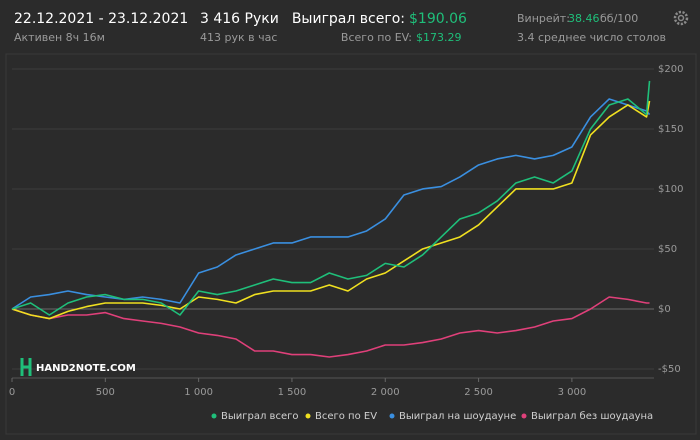  What do you see at coordinates (101, 19) in the screenshot?
I see `dates: 22.12.2021 - 23.12.2021` at bounding box center [101, 19].